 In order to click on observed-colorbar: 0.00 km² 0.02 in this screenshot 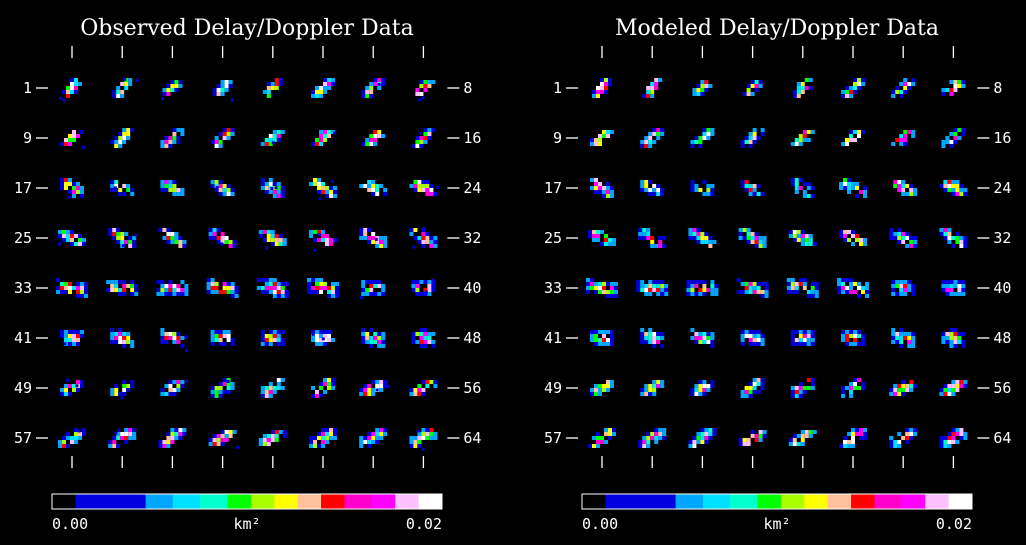, I will do `click(247, 513)`.